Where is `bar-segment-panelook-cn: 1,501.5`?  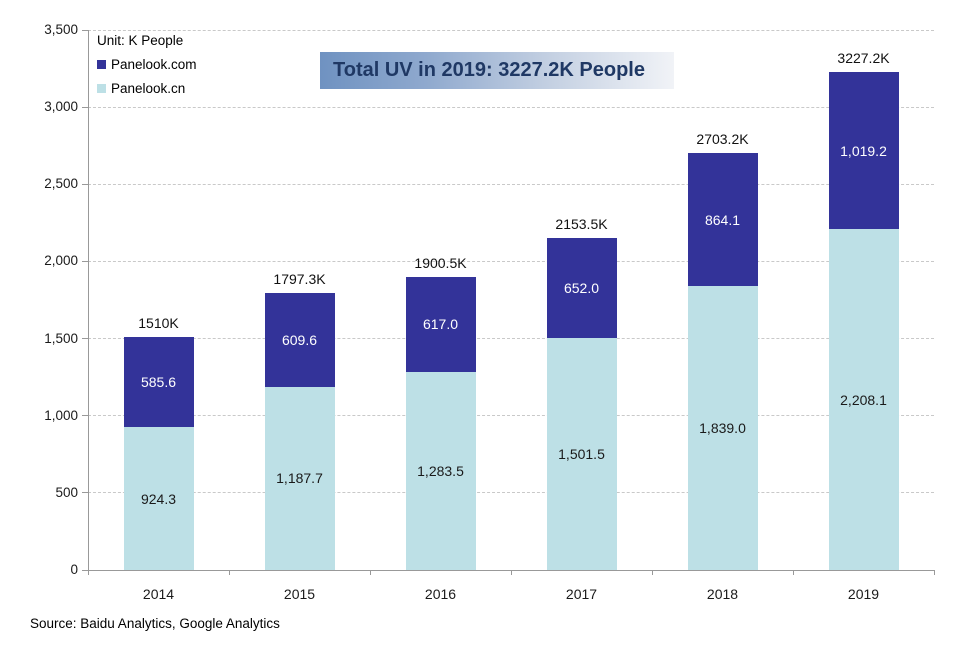
bar-segment-panelook-cn: 1,501.5 is located at coordinates (581, 454).